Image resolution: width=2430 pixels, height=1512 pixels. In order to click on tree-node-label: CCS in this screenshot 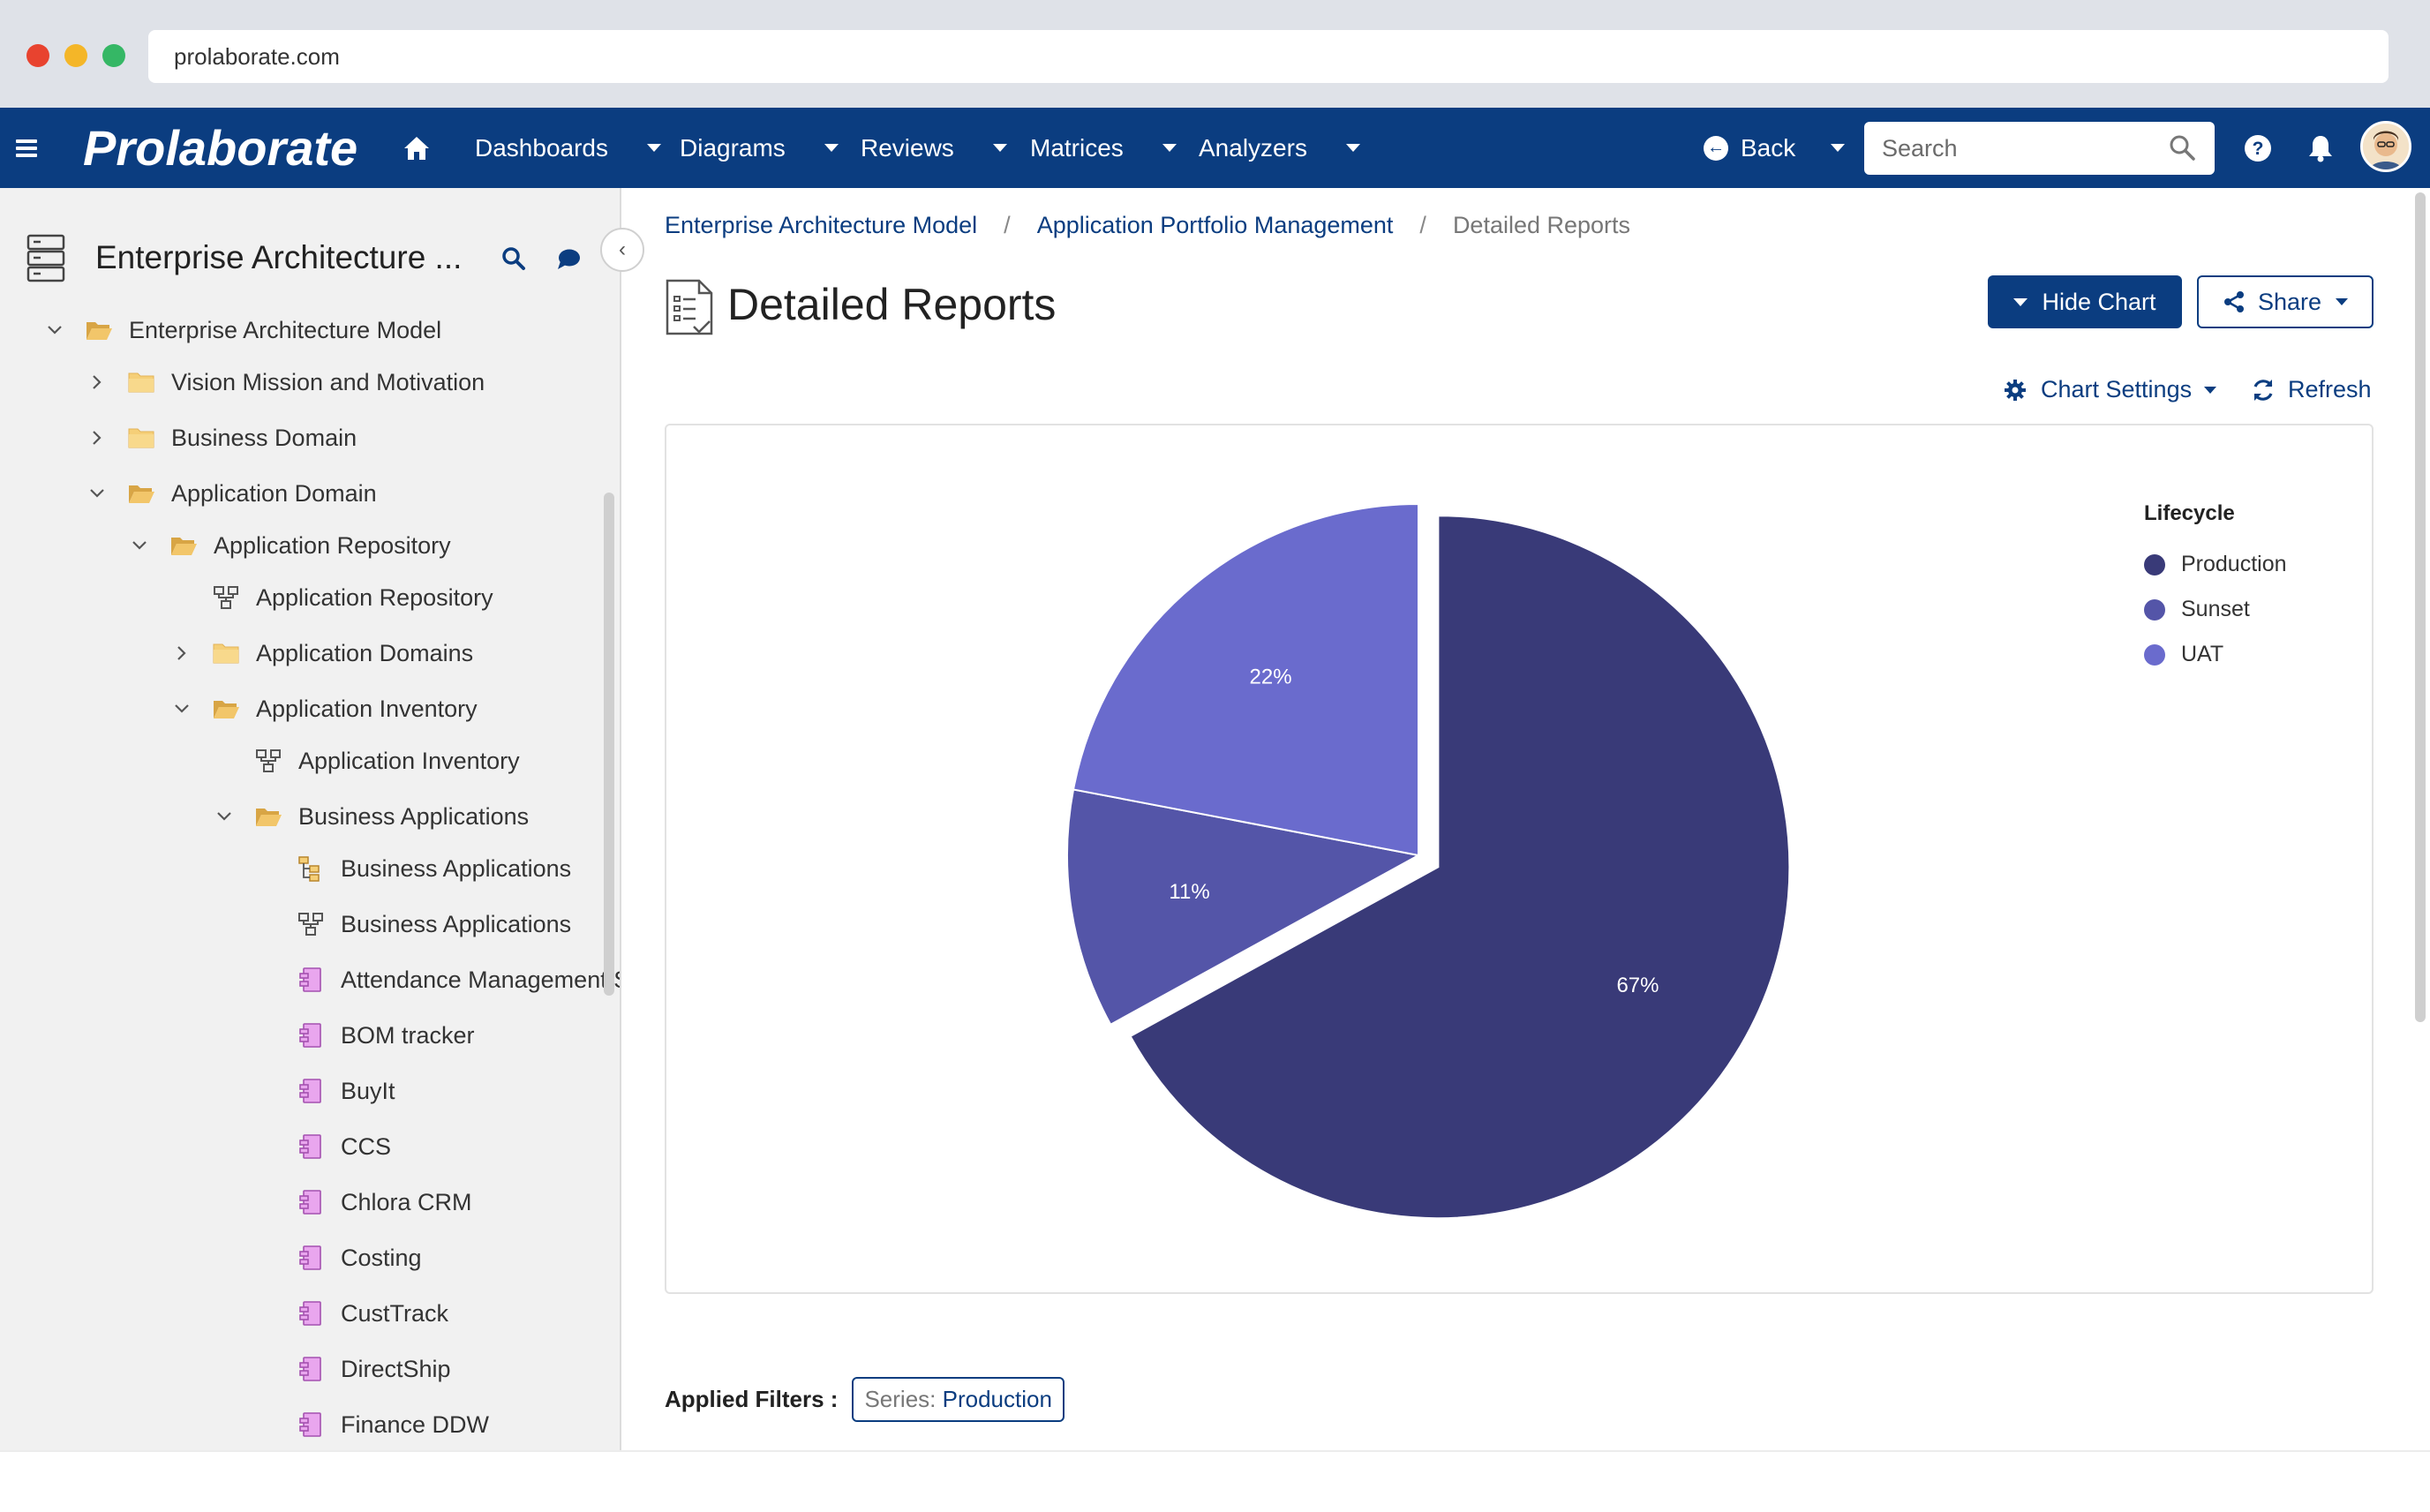, I will do `click(366, 1146)`.